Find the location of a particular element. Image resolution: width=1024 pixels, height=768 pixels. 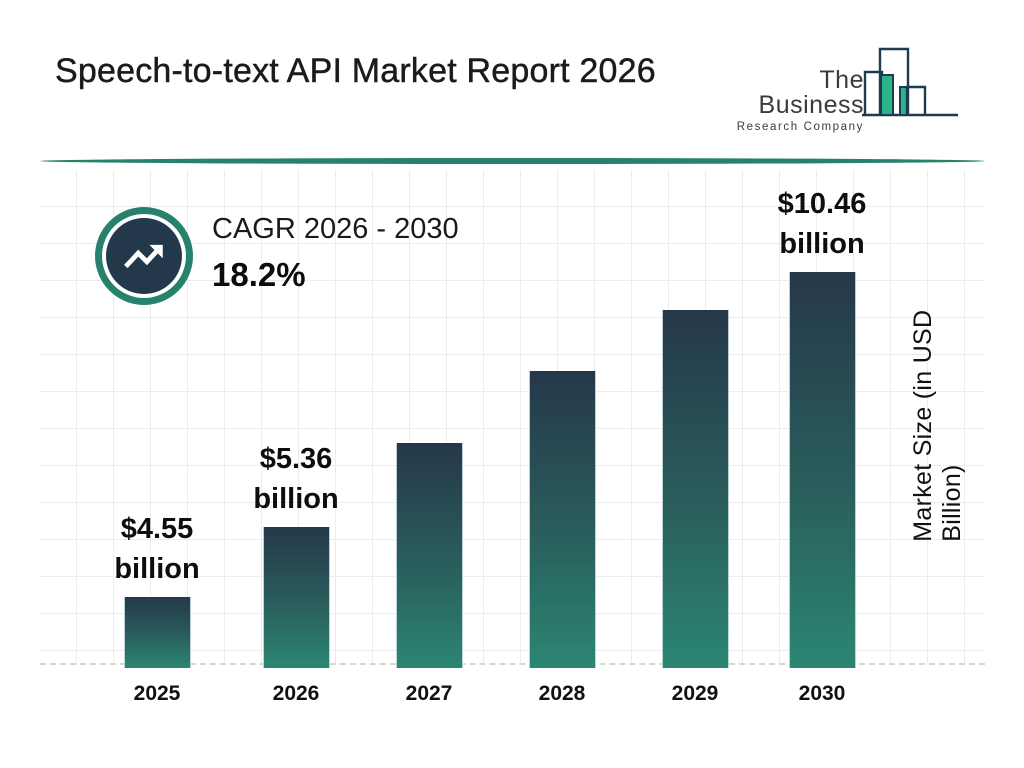

bar-2029 is located at coordinates (695, 489).